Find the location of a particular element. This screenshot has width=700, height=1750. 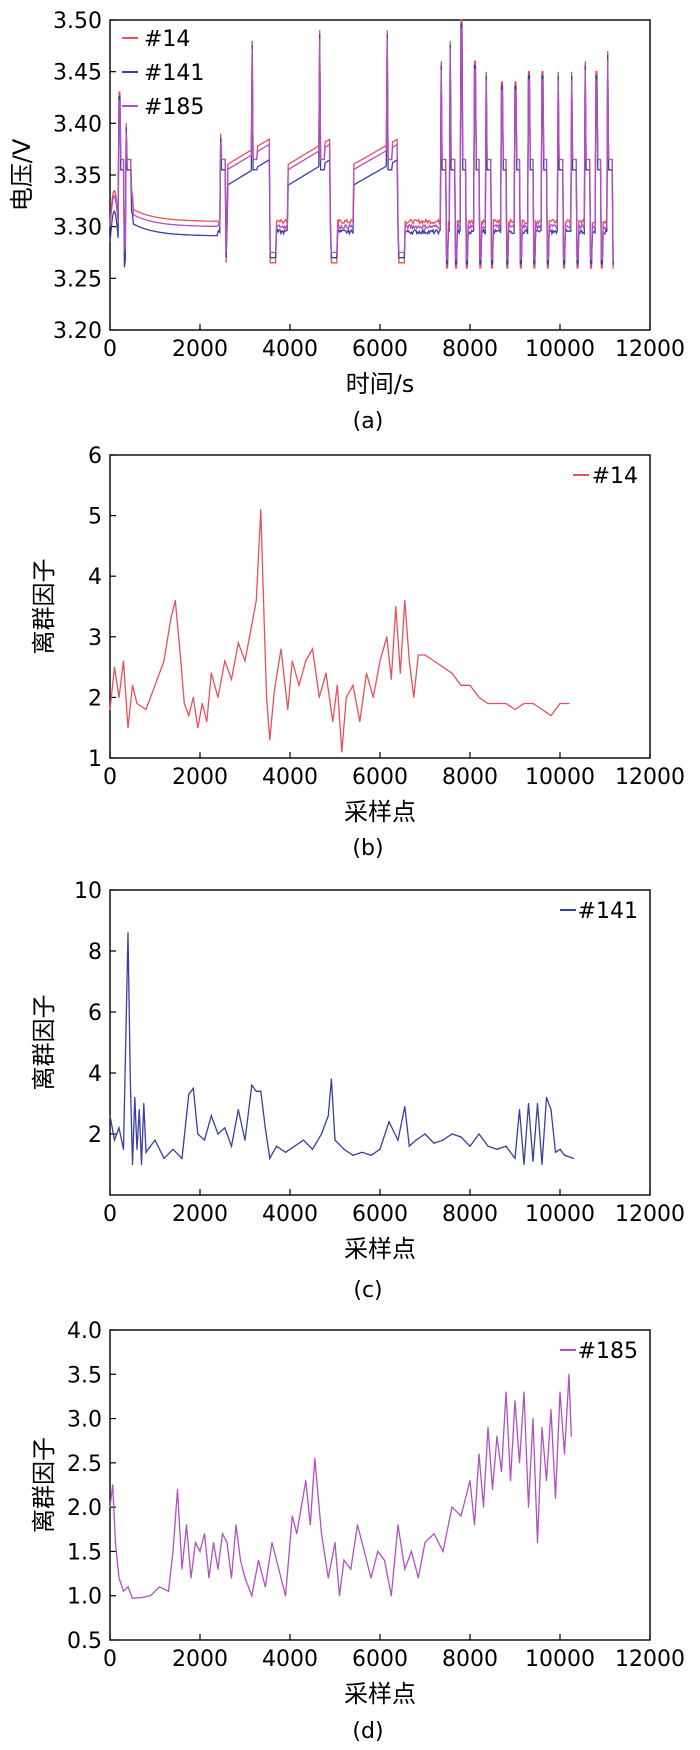

y-tick-label: 6 is located at coordinates (95, 456).